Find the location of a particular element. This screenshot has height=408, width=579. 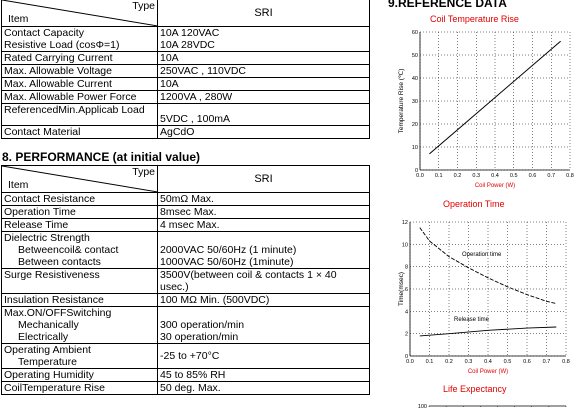

y-tick-label: 6 is located at coordinates (406, 290).